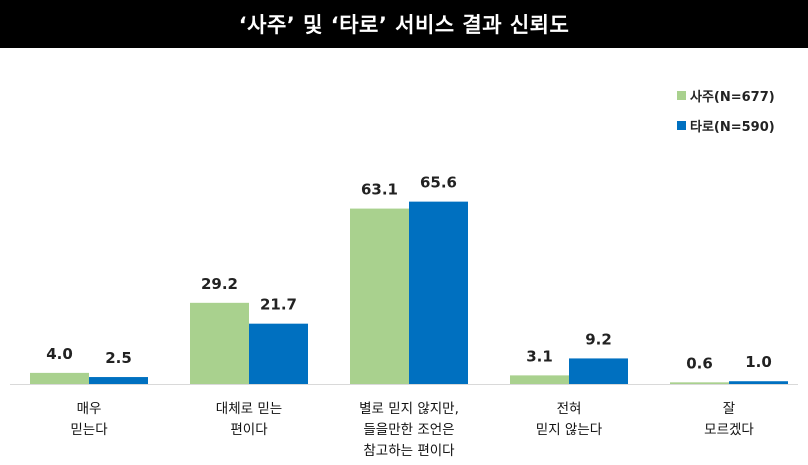 The height and width of the screenshot is (465, 808). What do you see at coordinates (59, 354) in the screenshot?
I see `data-label-saju-0: 4.0` at bounding box center [59, 354].